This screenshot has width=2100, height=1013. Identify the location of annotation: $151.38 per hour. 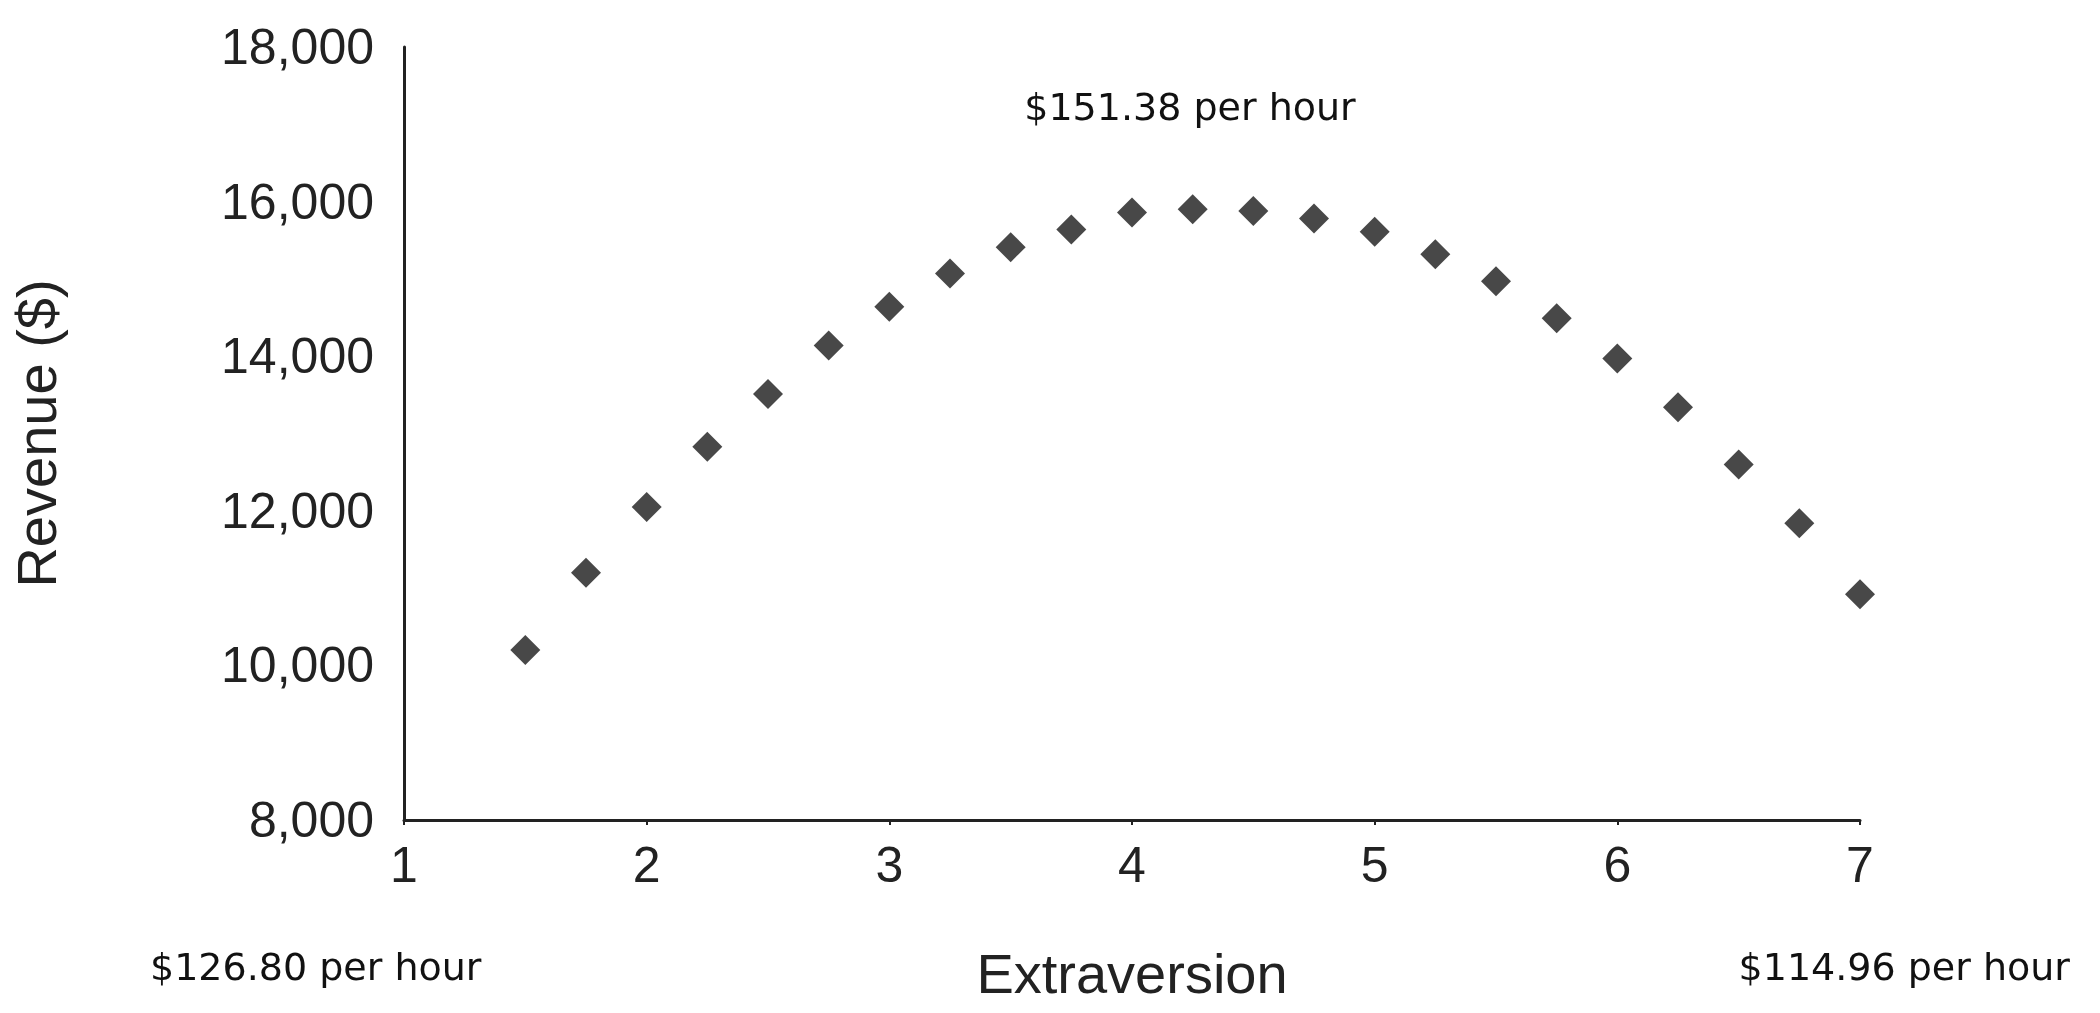
(1190, 107).